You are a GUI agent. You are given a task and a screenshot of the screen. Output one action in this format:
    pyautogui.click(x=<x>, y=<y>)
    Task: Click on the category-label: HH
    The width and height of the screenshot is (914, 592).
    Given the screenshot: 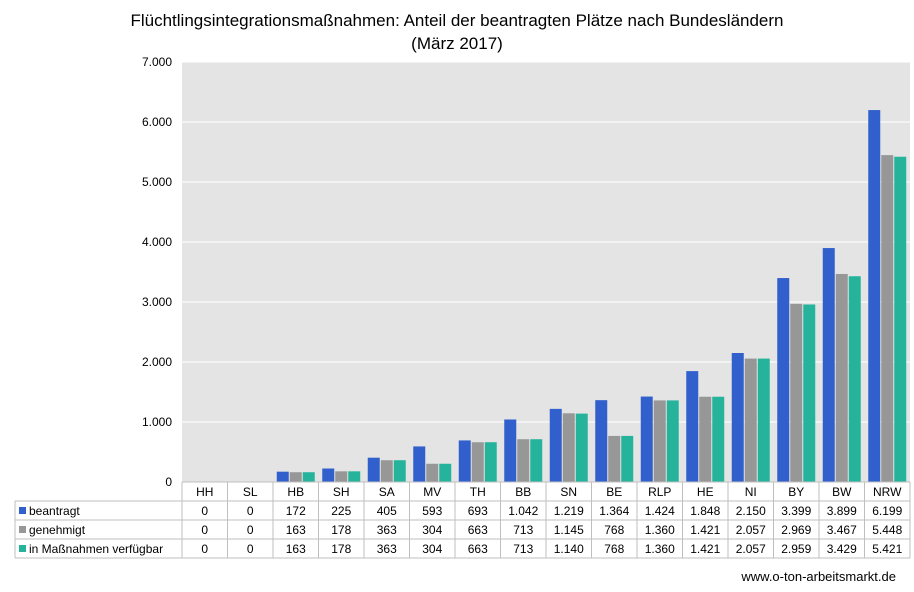 What is the action you would take?
    pyautogui.click(x=204, y=492)
    